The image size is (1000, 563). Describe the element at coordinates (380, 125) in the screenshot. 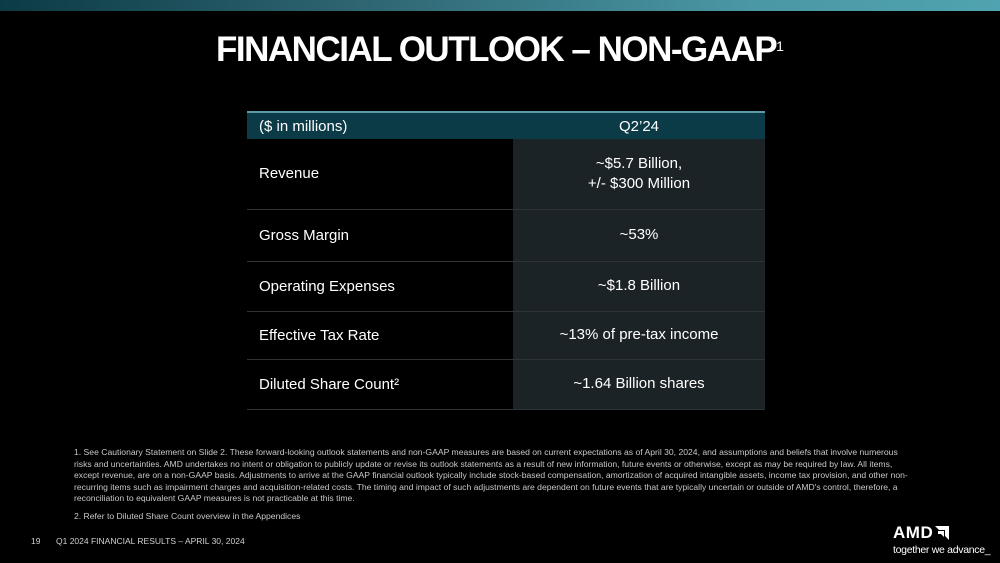

I see `header-units: ($ in millions)` at that location.